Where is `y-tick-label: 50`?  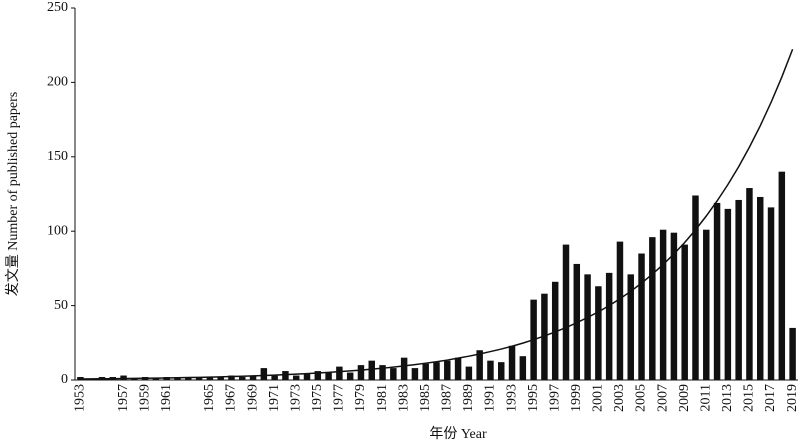 y-tick-label: 50 is located at coordinates (61, 305).